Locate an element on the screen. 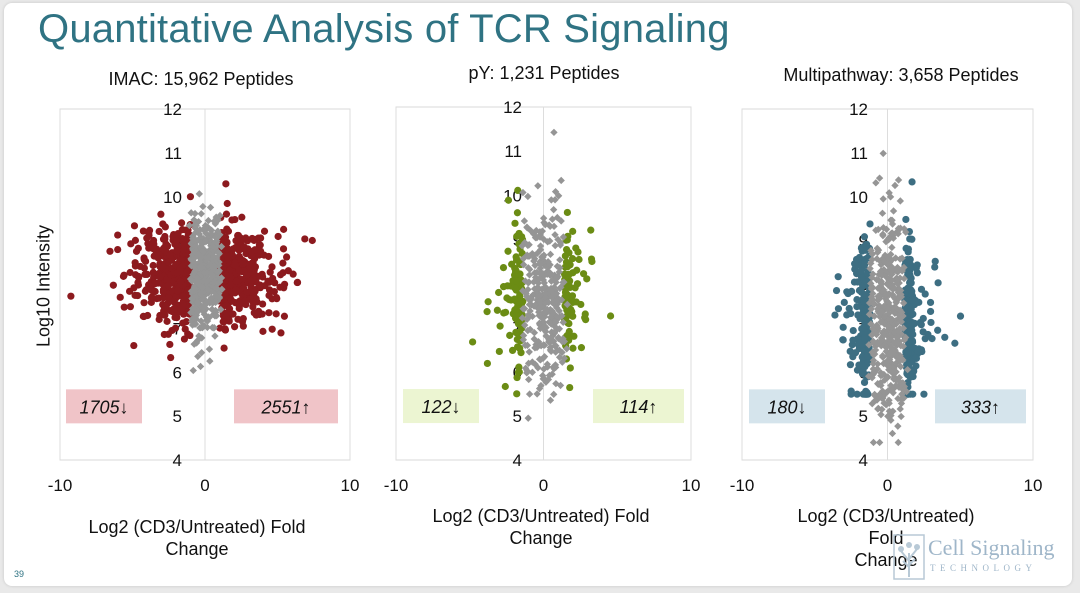 The image size is (1080, 593). y-tick-label: 12 is located at coordinates (172, 109).